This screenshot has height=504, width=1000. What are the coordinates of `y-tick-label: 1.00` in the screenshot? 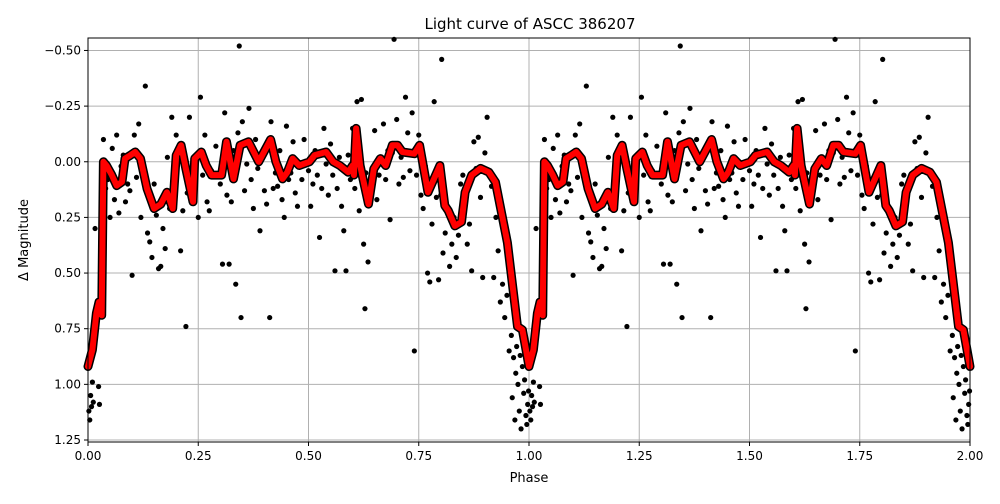 It's located at (67, 384).